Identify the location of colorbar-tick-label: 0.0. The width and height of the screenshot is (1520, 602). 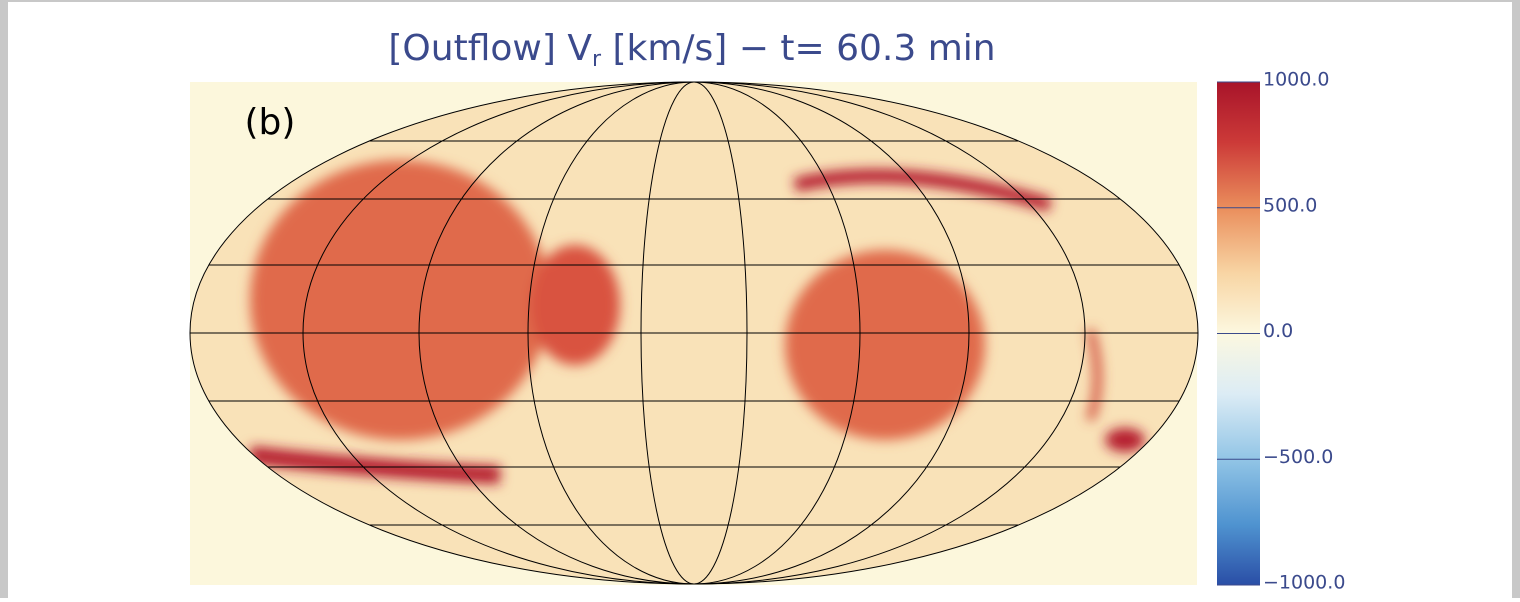
(1278, 331).